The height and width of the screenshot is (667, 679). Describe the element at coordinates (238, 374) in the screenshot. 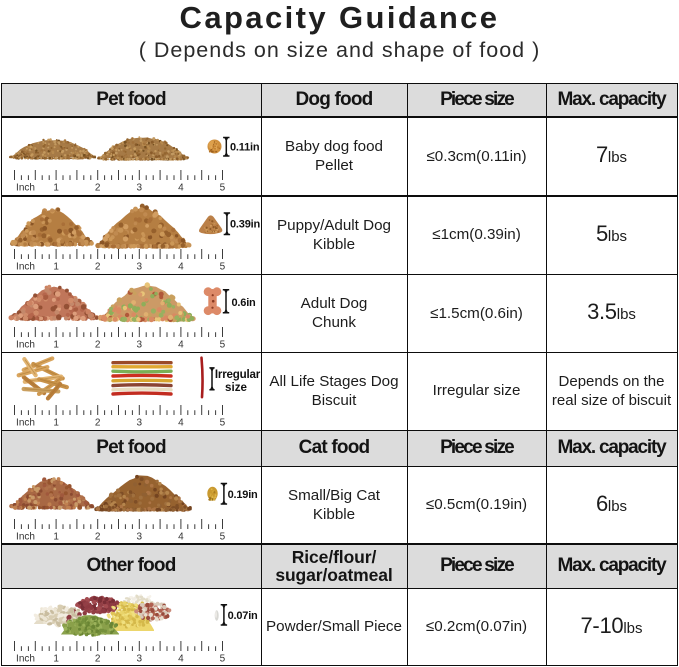

I see `svg-text: Irregular` at that location.